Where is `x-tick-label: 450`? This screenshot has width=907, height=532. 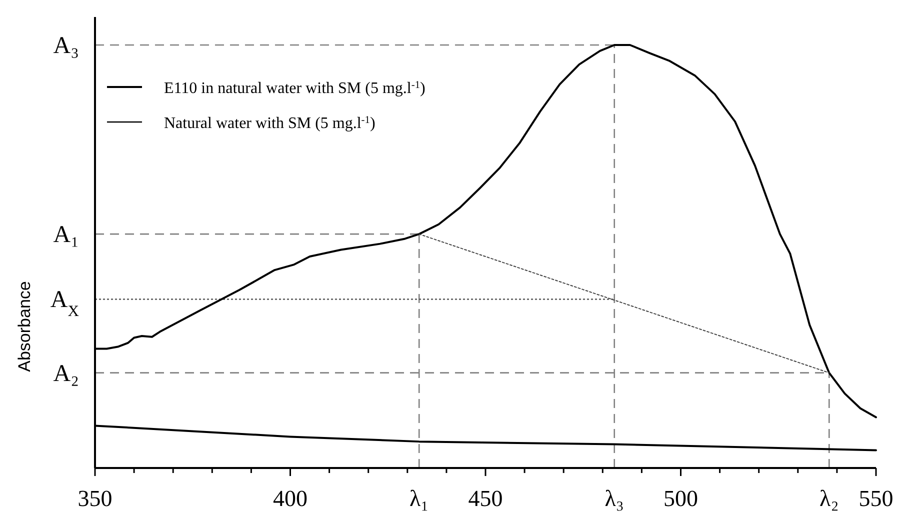 x-tick-label: 450 is located at coordinates (485, 498).